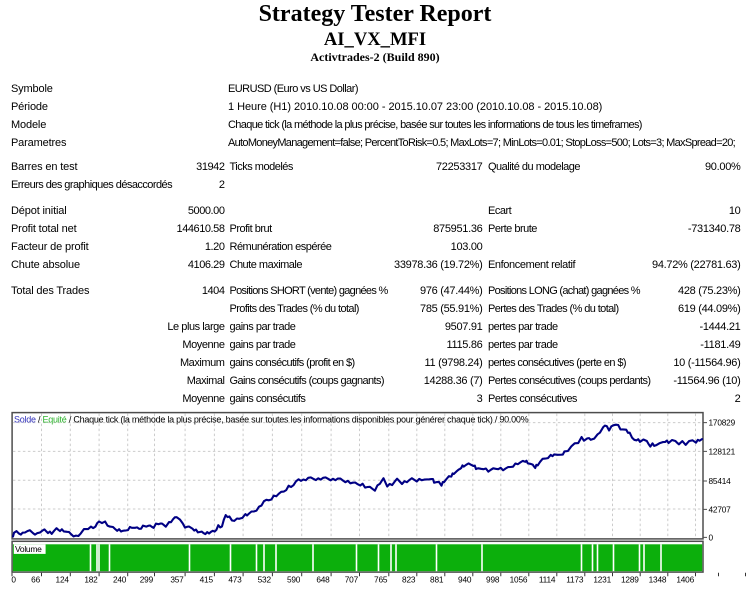 The width and height of the screenshot is (750, 590). I want to click on svg-text: 357, so click(177, 579).